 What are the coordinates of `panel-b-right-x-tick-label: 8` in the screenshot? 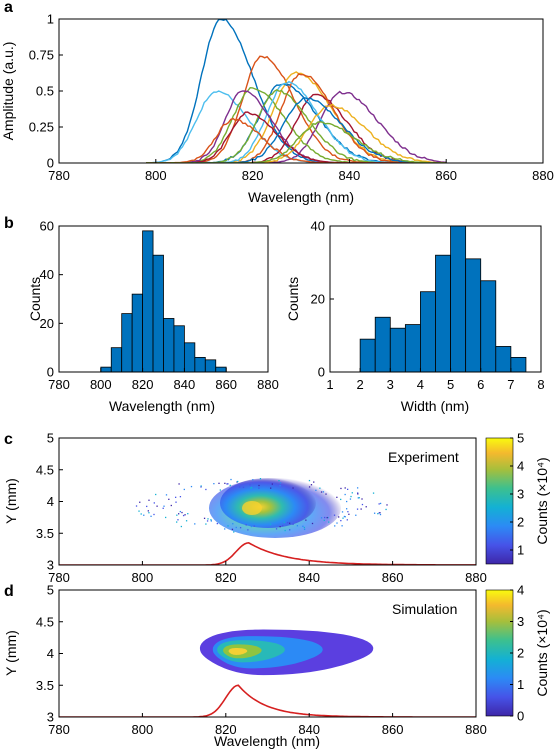 It's located at (540, 384).